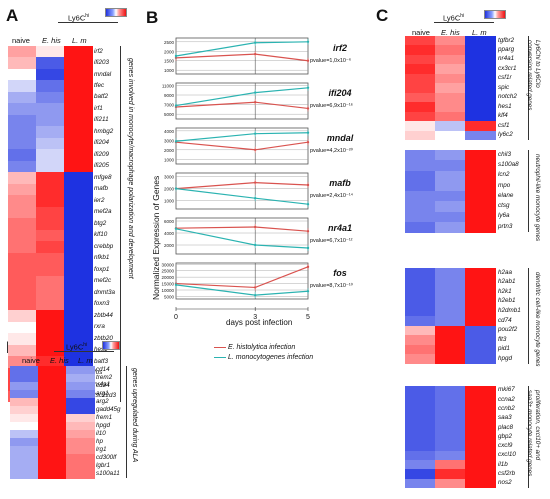  Describe the element at coordinates (101, 189) in the screenshot. I see `gene-label-mafb: mafb` at that location.